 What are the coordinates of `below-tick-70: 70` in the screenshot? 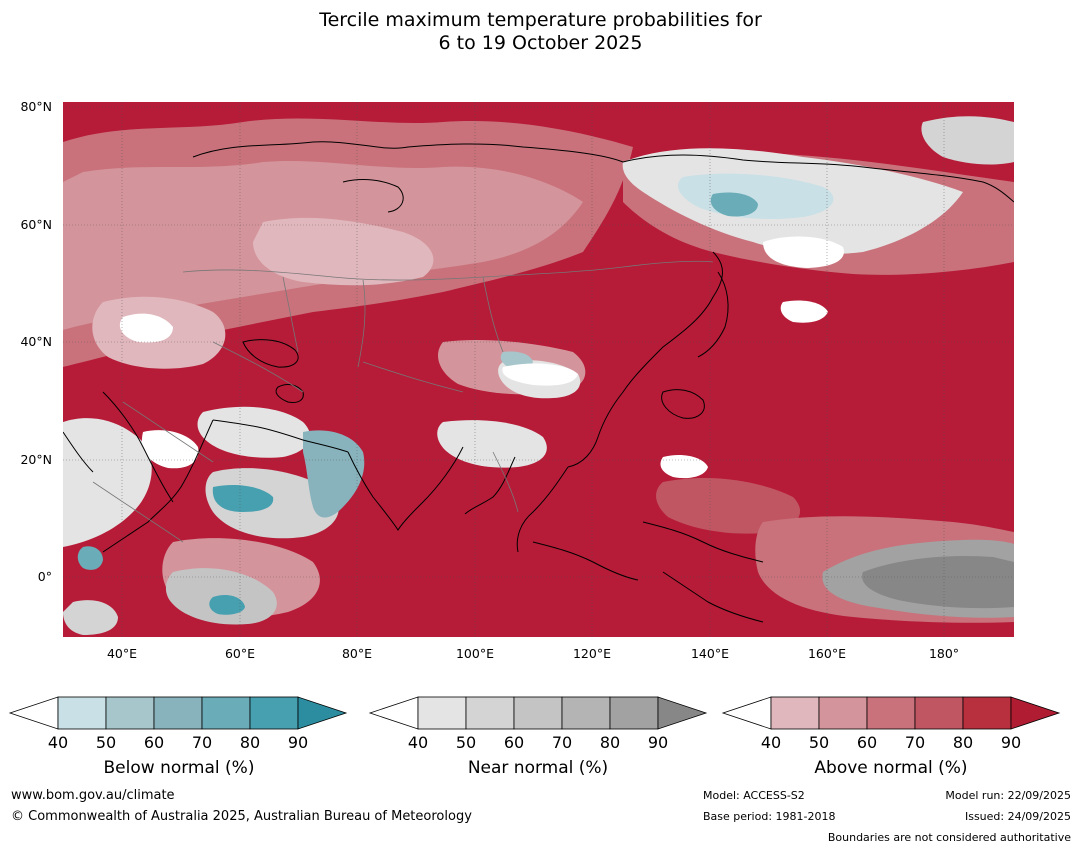 It's located at (202, 742).